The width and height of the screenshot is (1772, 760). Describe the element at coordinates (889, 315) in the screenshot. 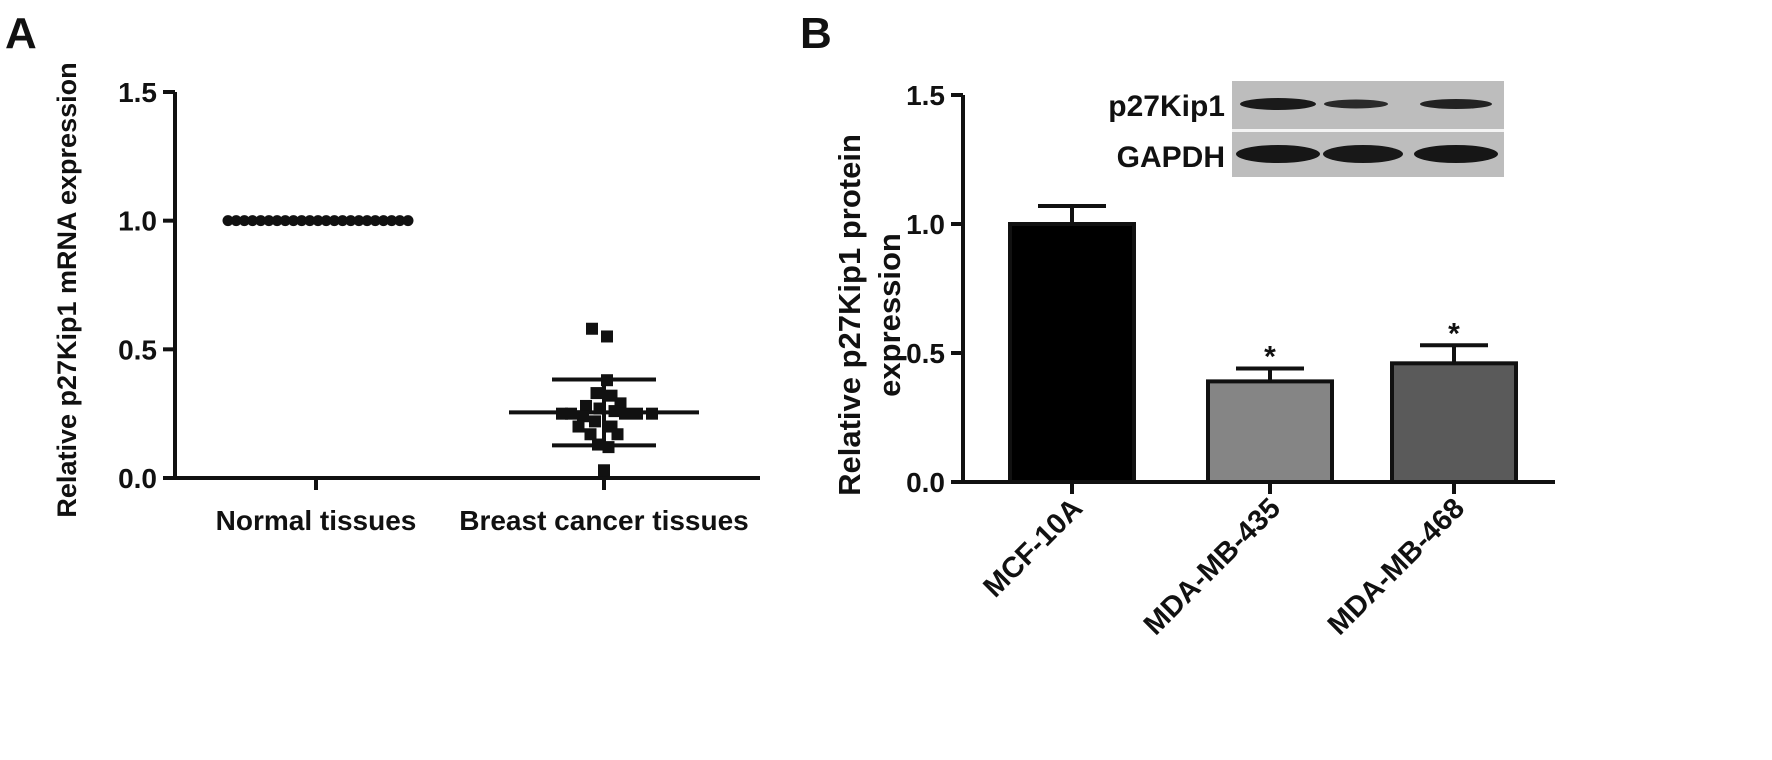

I see `panel-b-y-axis-label-line-2: expression` at that location.